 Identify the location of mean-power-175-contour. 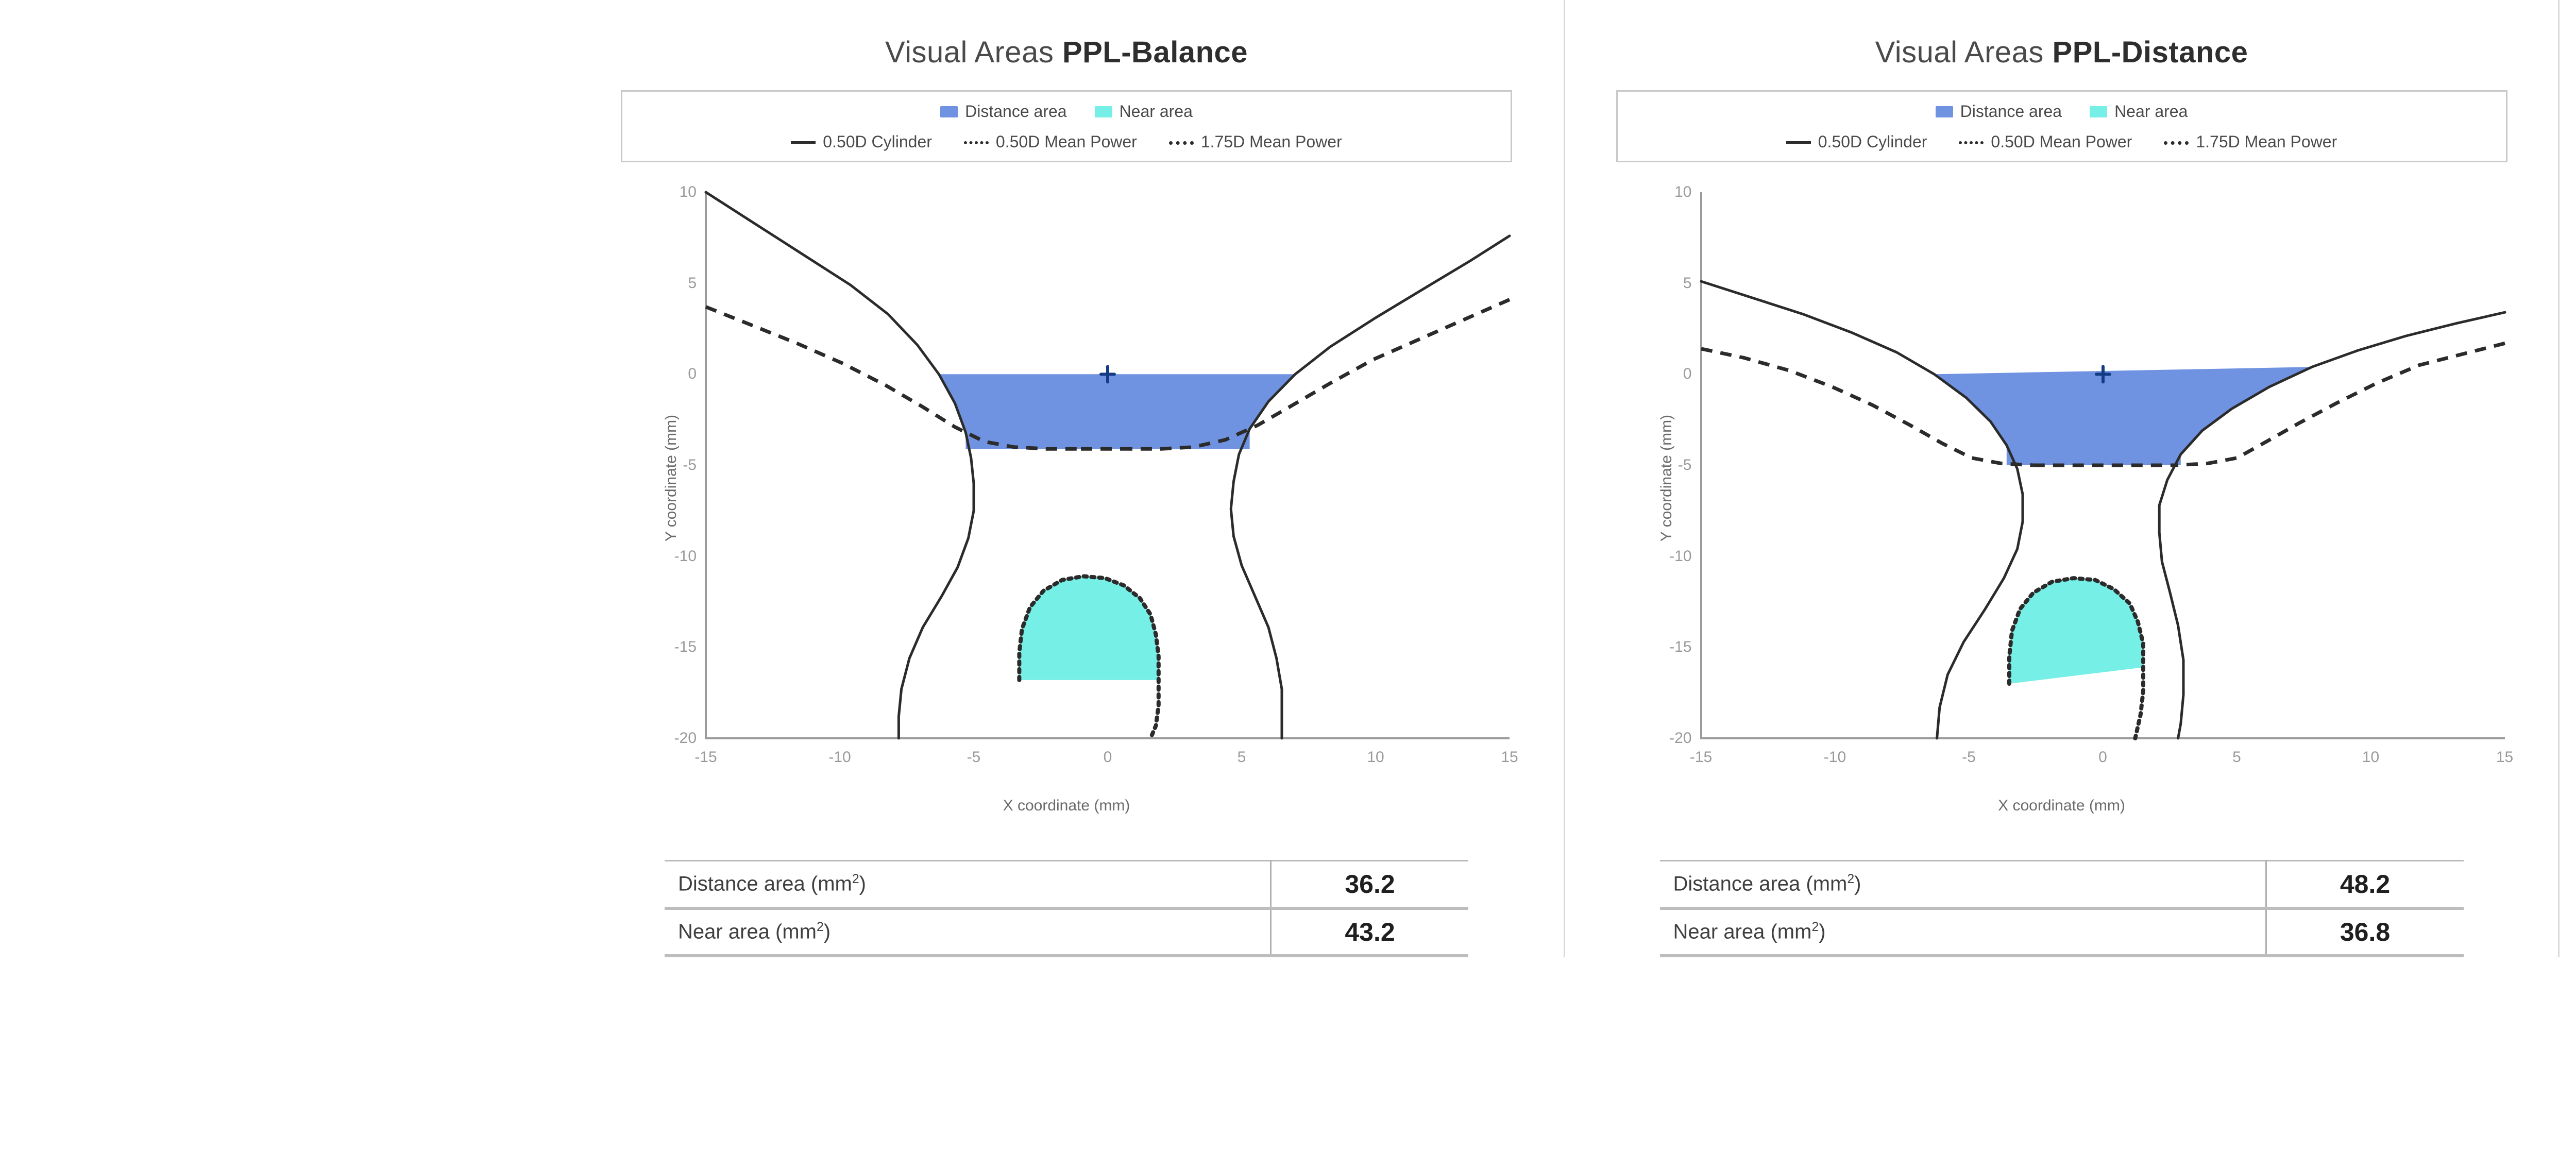
(2076, 658).